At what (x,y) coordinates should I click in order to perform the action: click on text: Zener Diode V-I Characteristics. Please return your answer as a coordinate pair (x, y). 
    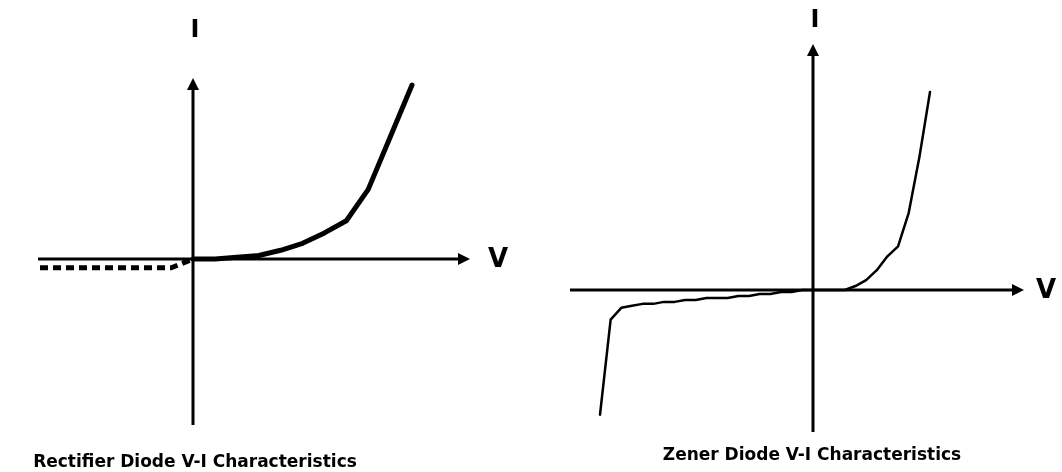
    Looking at the image, I should click on (812, 454).